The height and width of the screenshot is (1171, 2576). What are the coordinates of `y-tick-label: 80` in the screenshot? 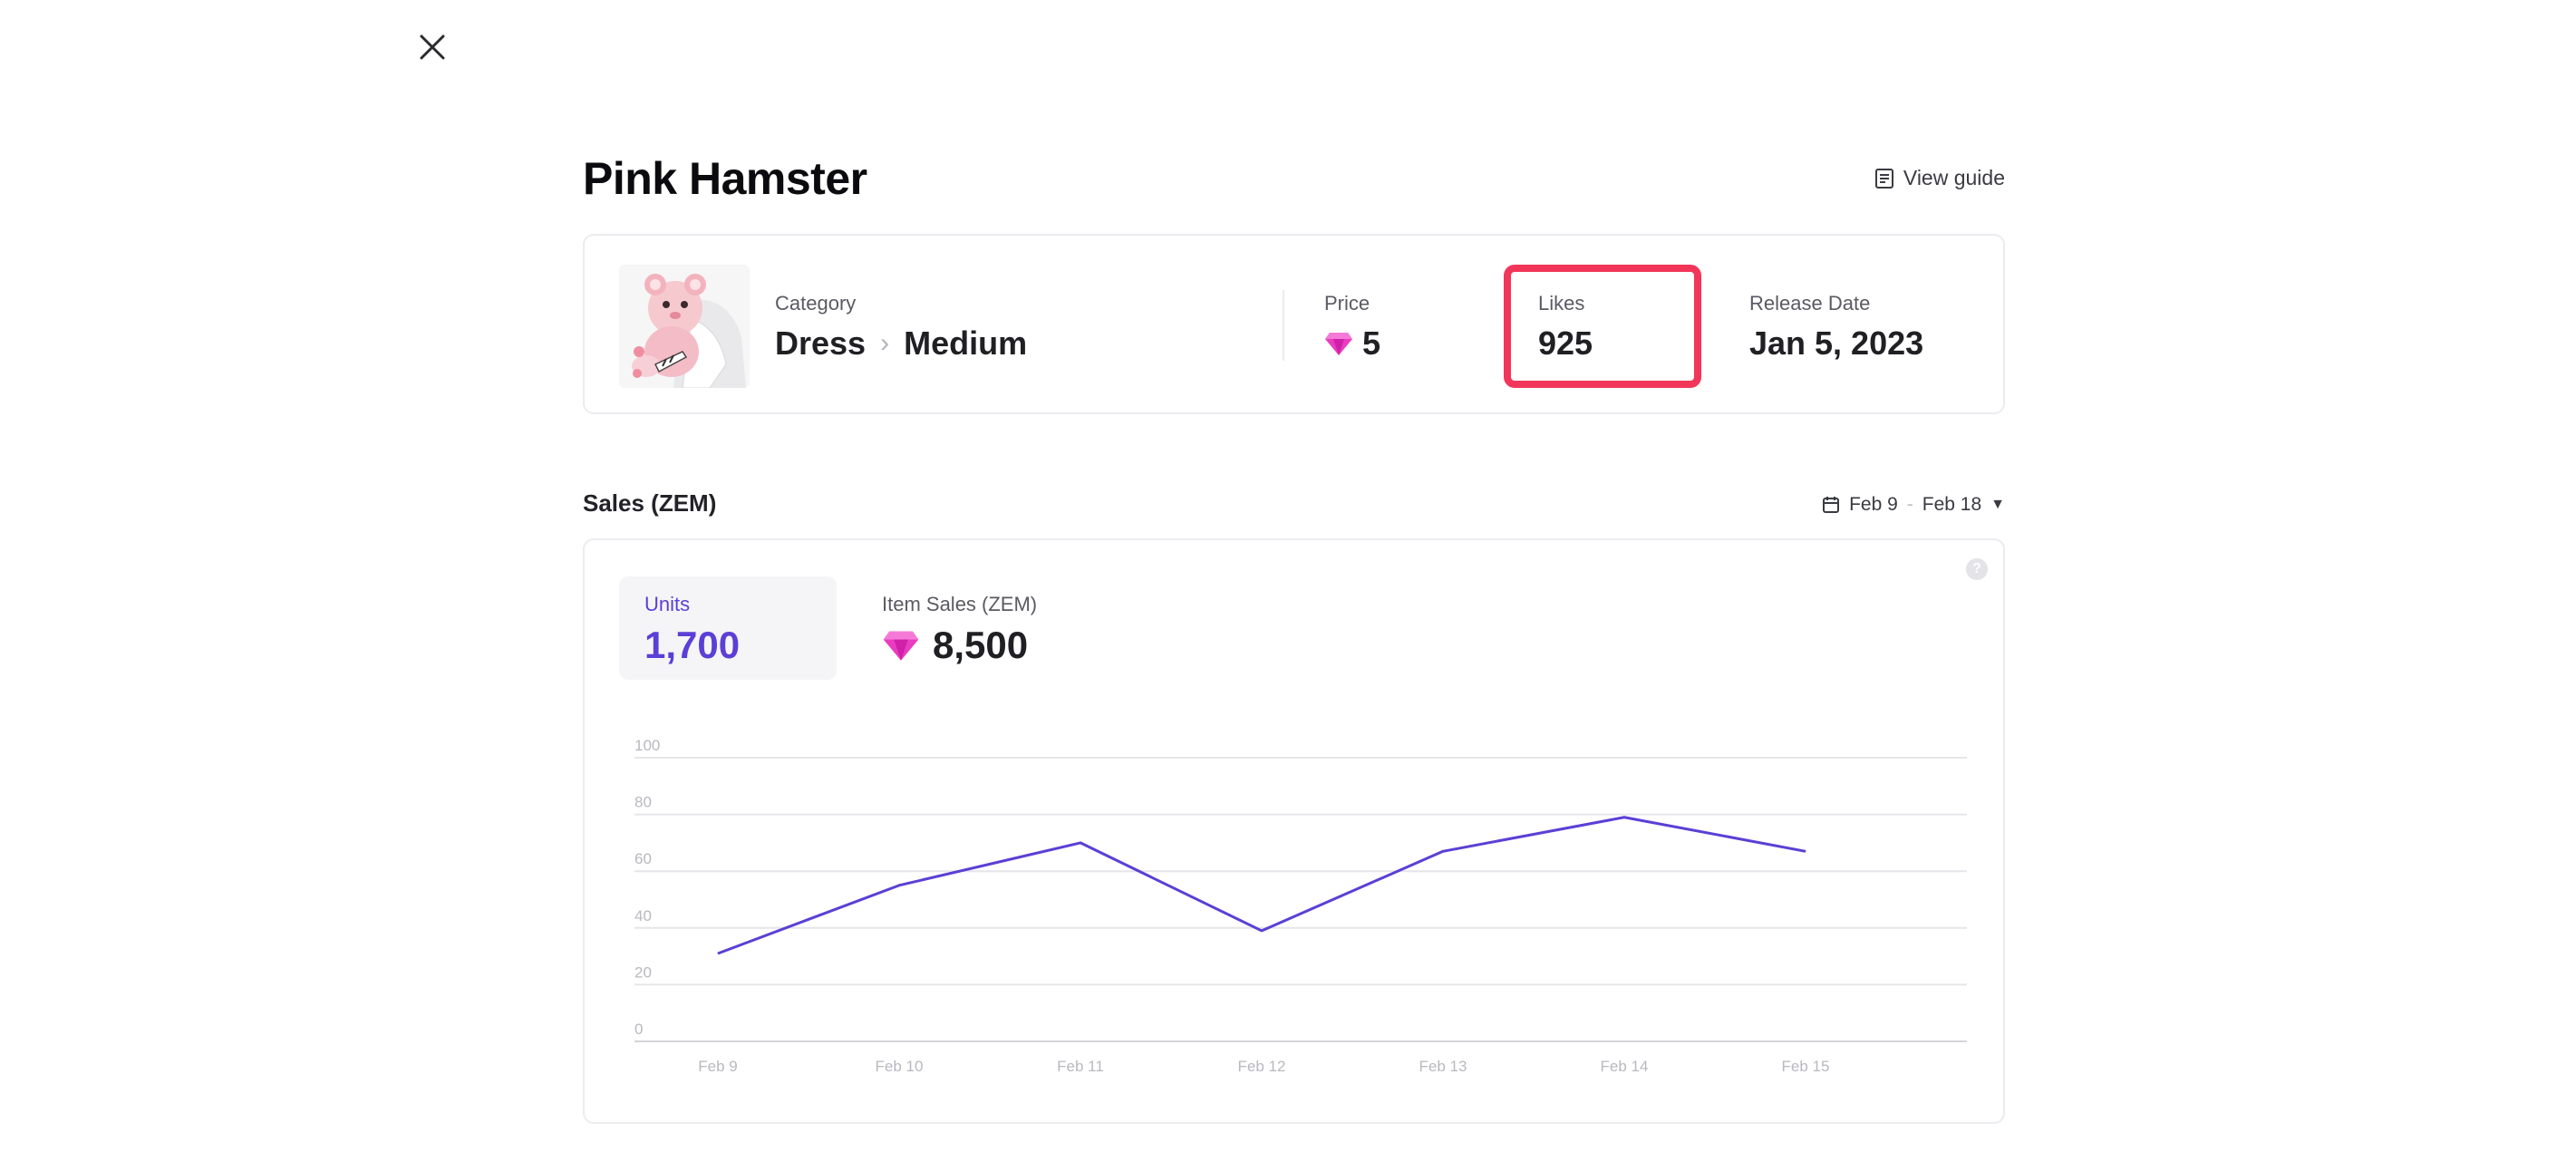 It's located at (643, 803).